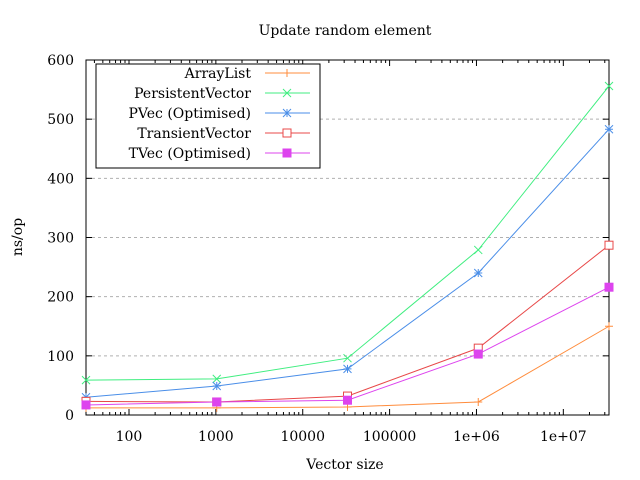  I want to click on x-tick-label: 1000, so click(216, 437).